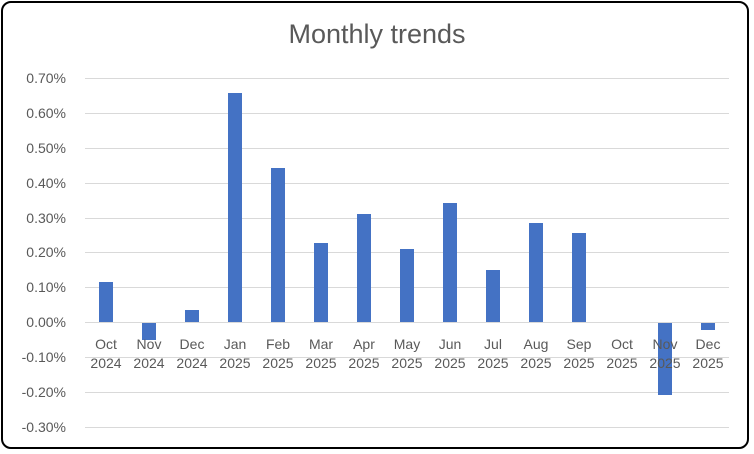 The width and height of the screenshot is (754, 454). What do you see at coordinates (708, 354) in the screenshot?
I see `x-axis-category-label: Dec 2025` at bounding box center [708, 354].